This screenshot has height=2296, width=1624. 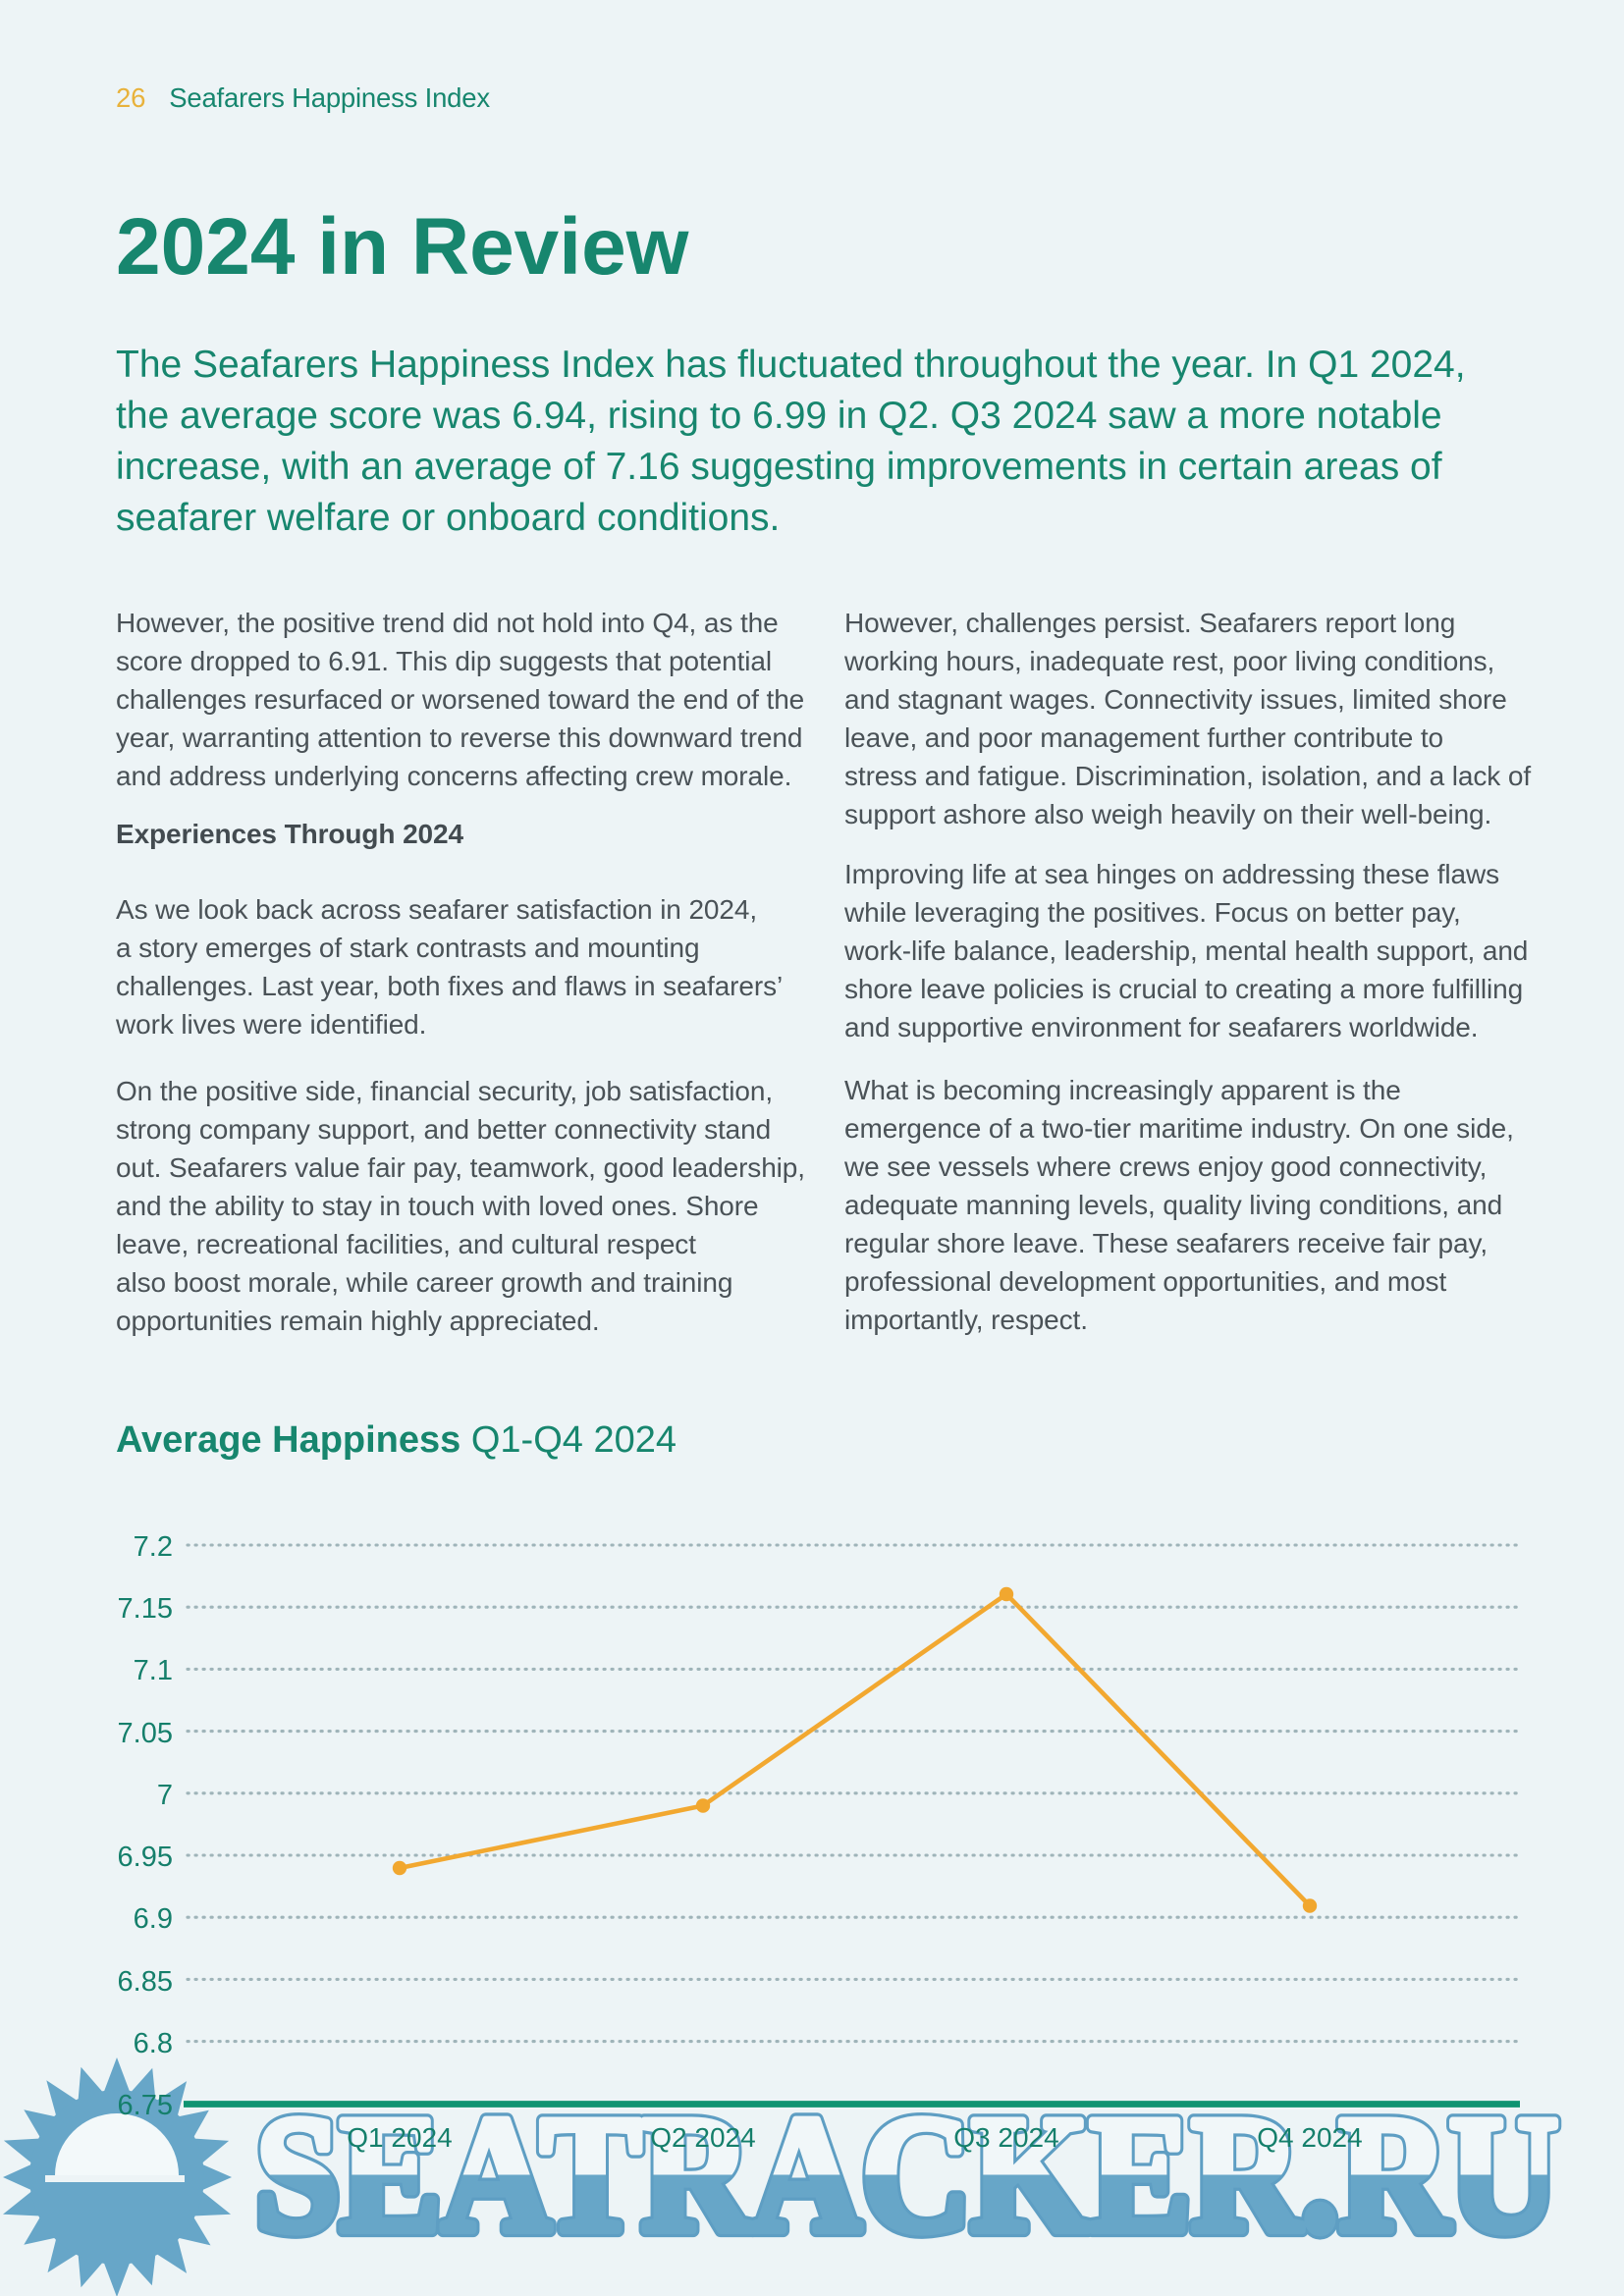 I want to click on svg-text: 7.05, so click(x=145, y=1733).